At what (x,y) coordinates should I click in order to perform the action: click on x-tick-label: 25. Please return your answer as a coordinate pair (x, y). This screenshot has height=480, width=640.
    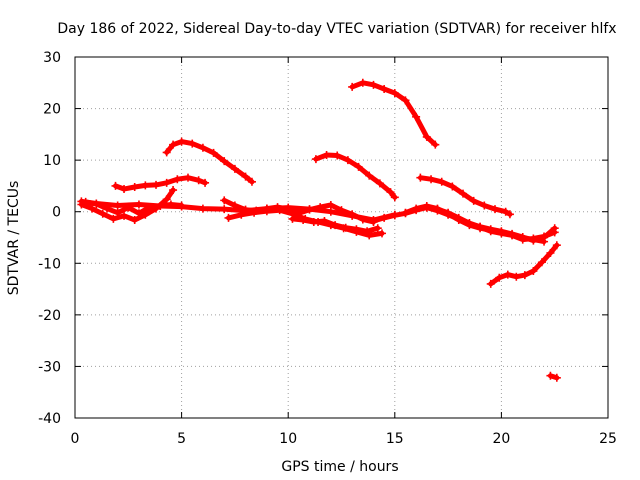
    Looking at the image, I should click on (608, 439).